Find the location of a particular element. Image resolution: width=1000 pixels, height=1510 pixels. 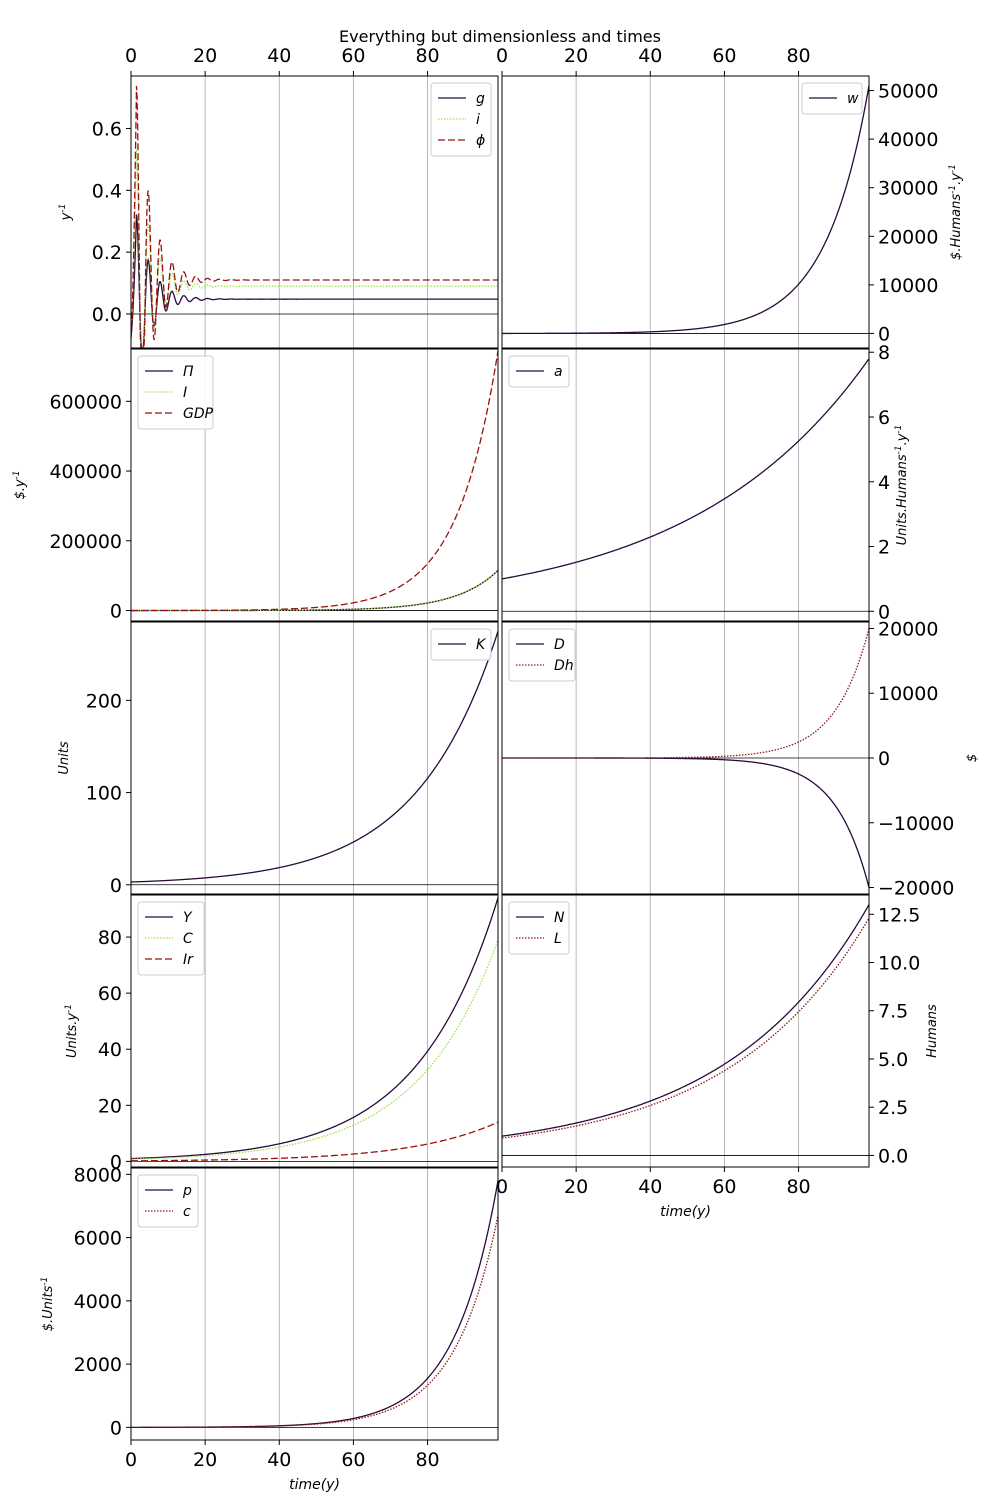

legend-label-Dh: Dh is located at coordinates (564, 666).